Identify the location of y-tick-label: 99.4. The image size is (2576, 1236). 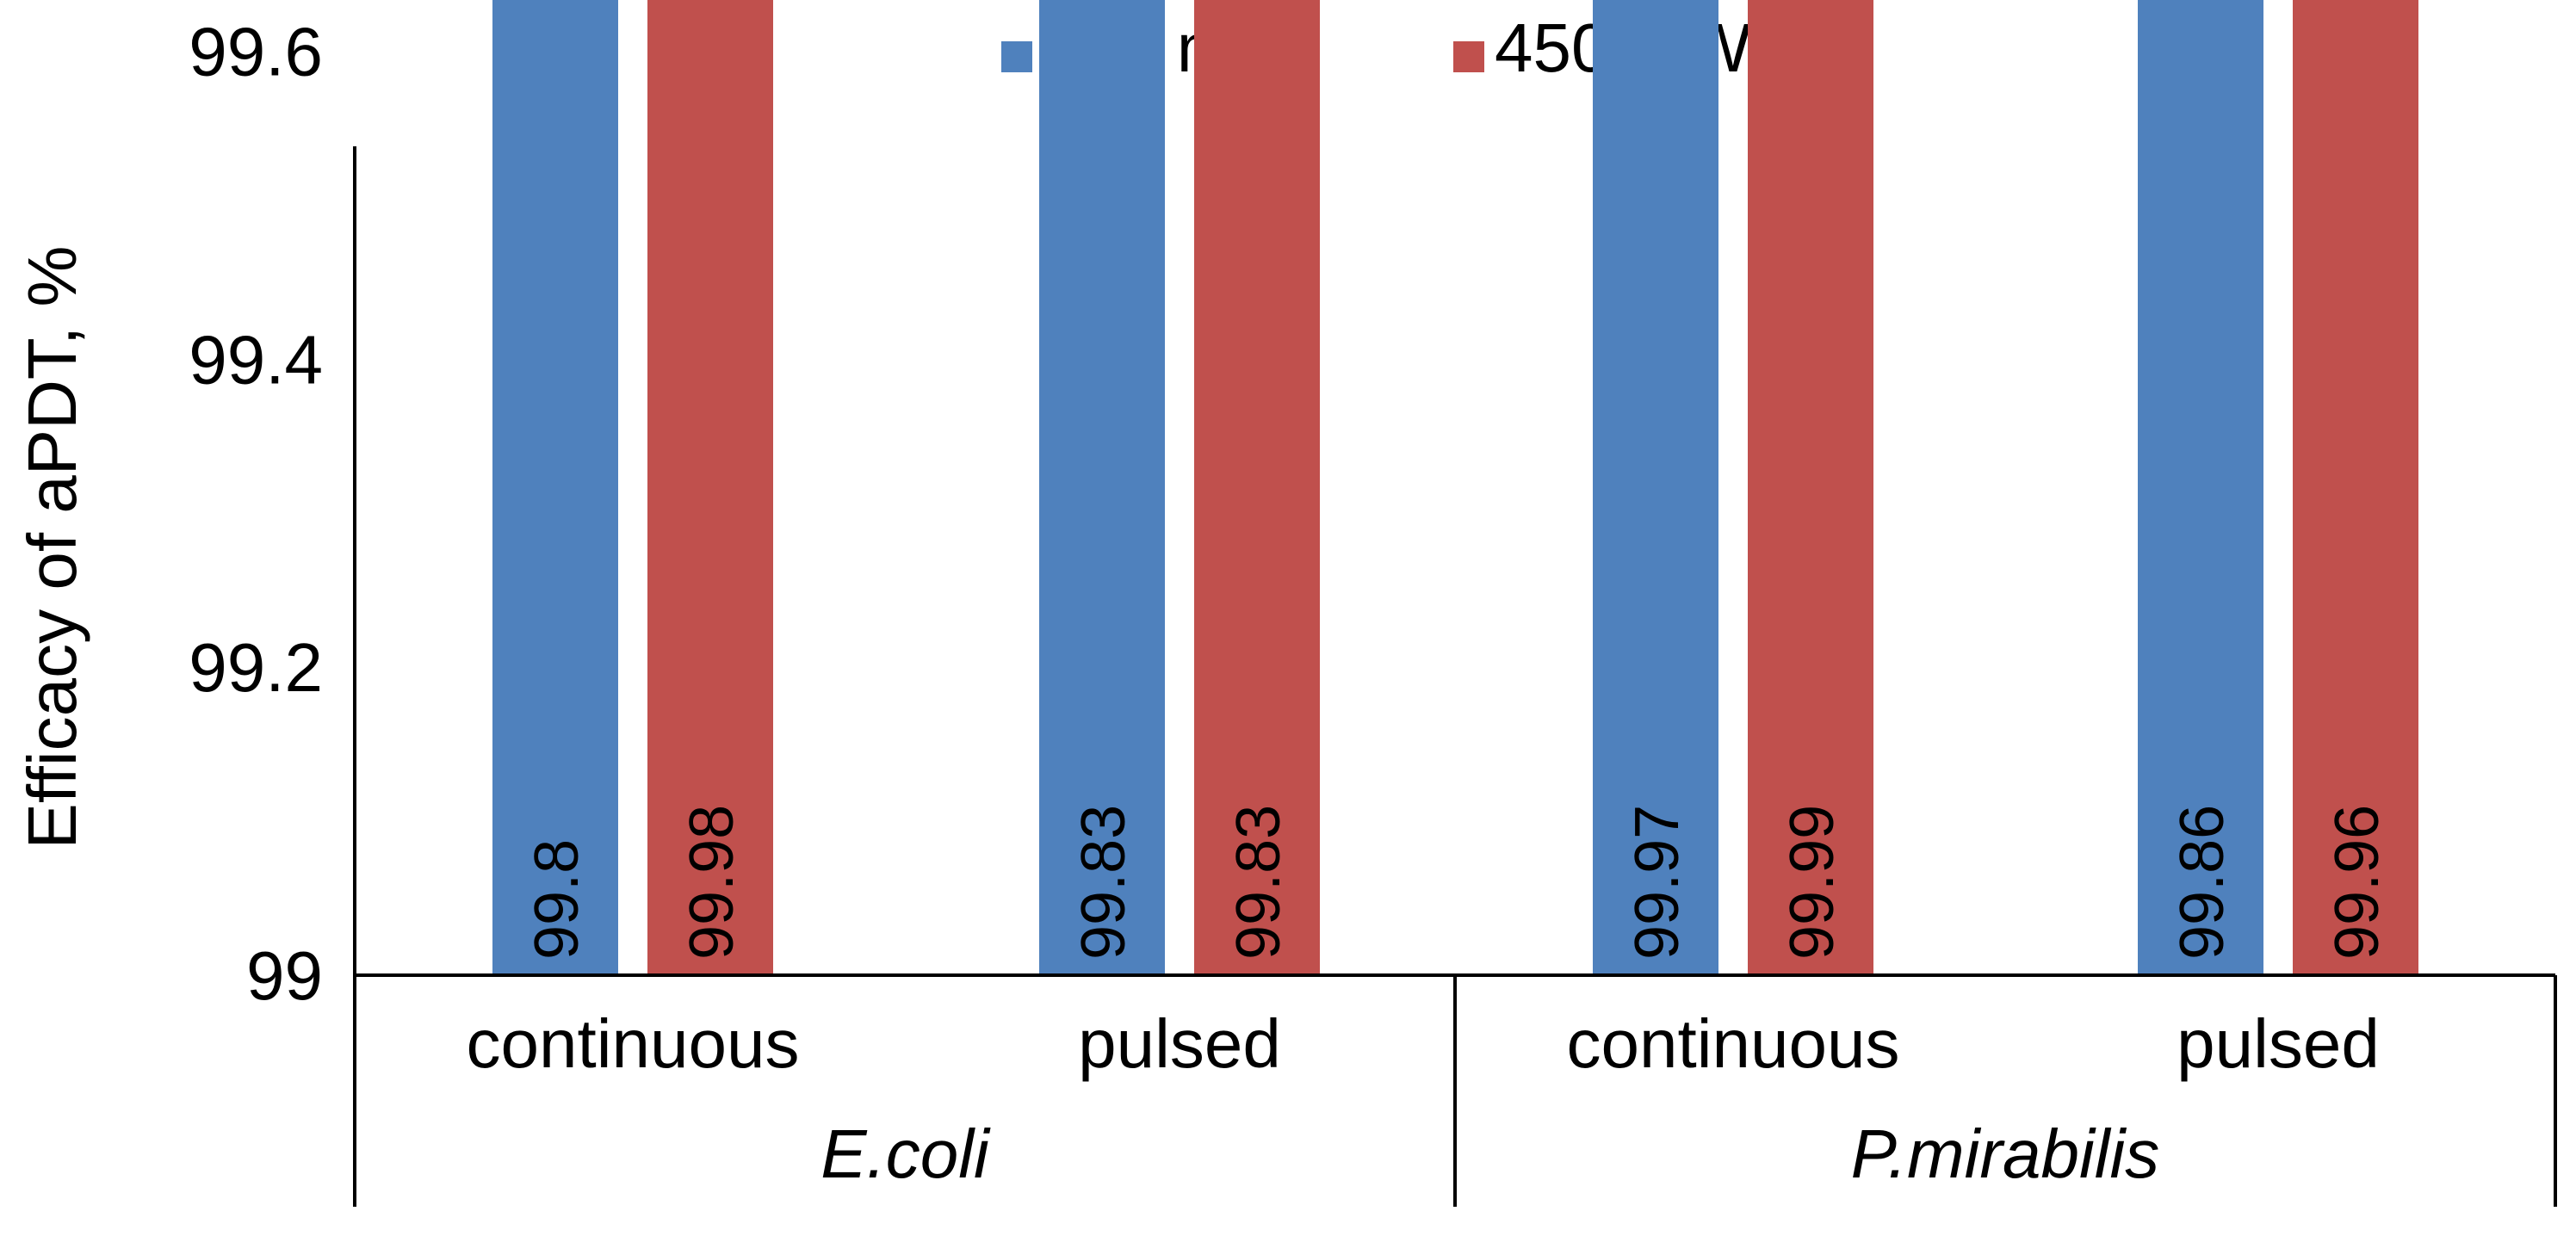
(256, 360).